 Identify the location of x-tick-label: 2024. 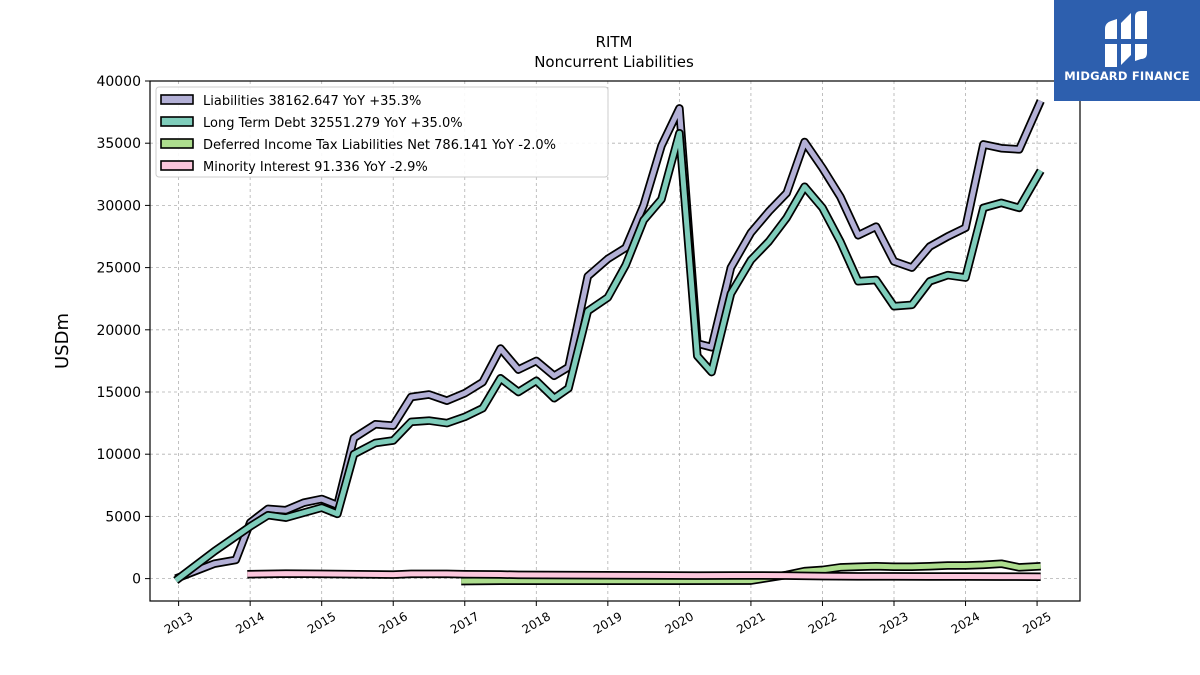
(965, 622).